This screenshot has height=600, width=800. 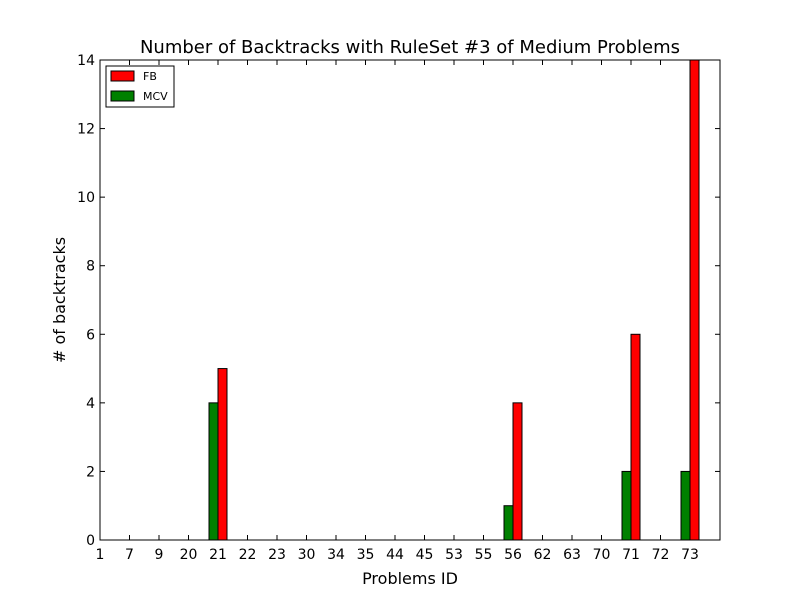 What do you see at coordinates (484, 555) in the screenshot?
I see `x-tick-label: 55` at bounding box center [484, 555].